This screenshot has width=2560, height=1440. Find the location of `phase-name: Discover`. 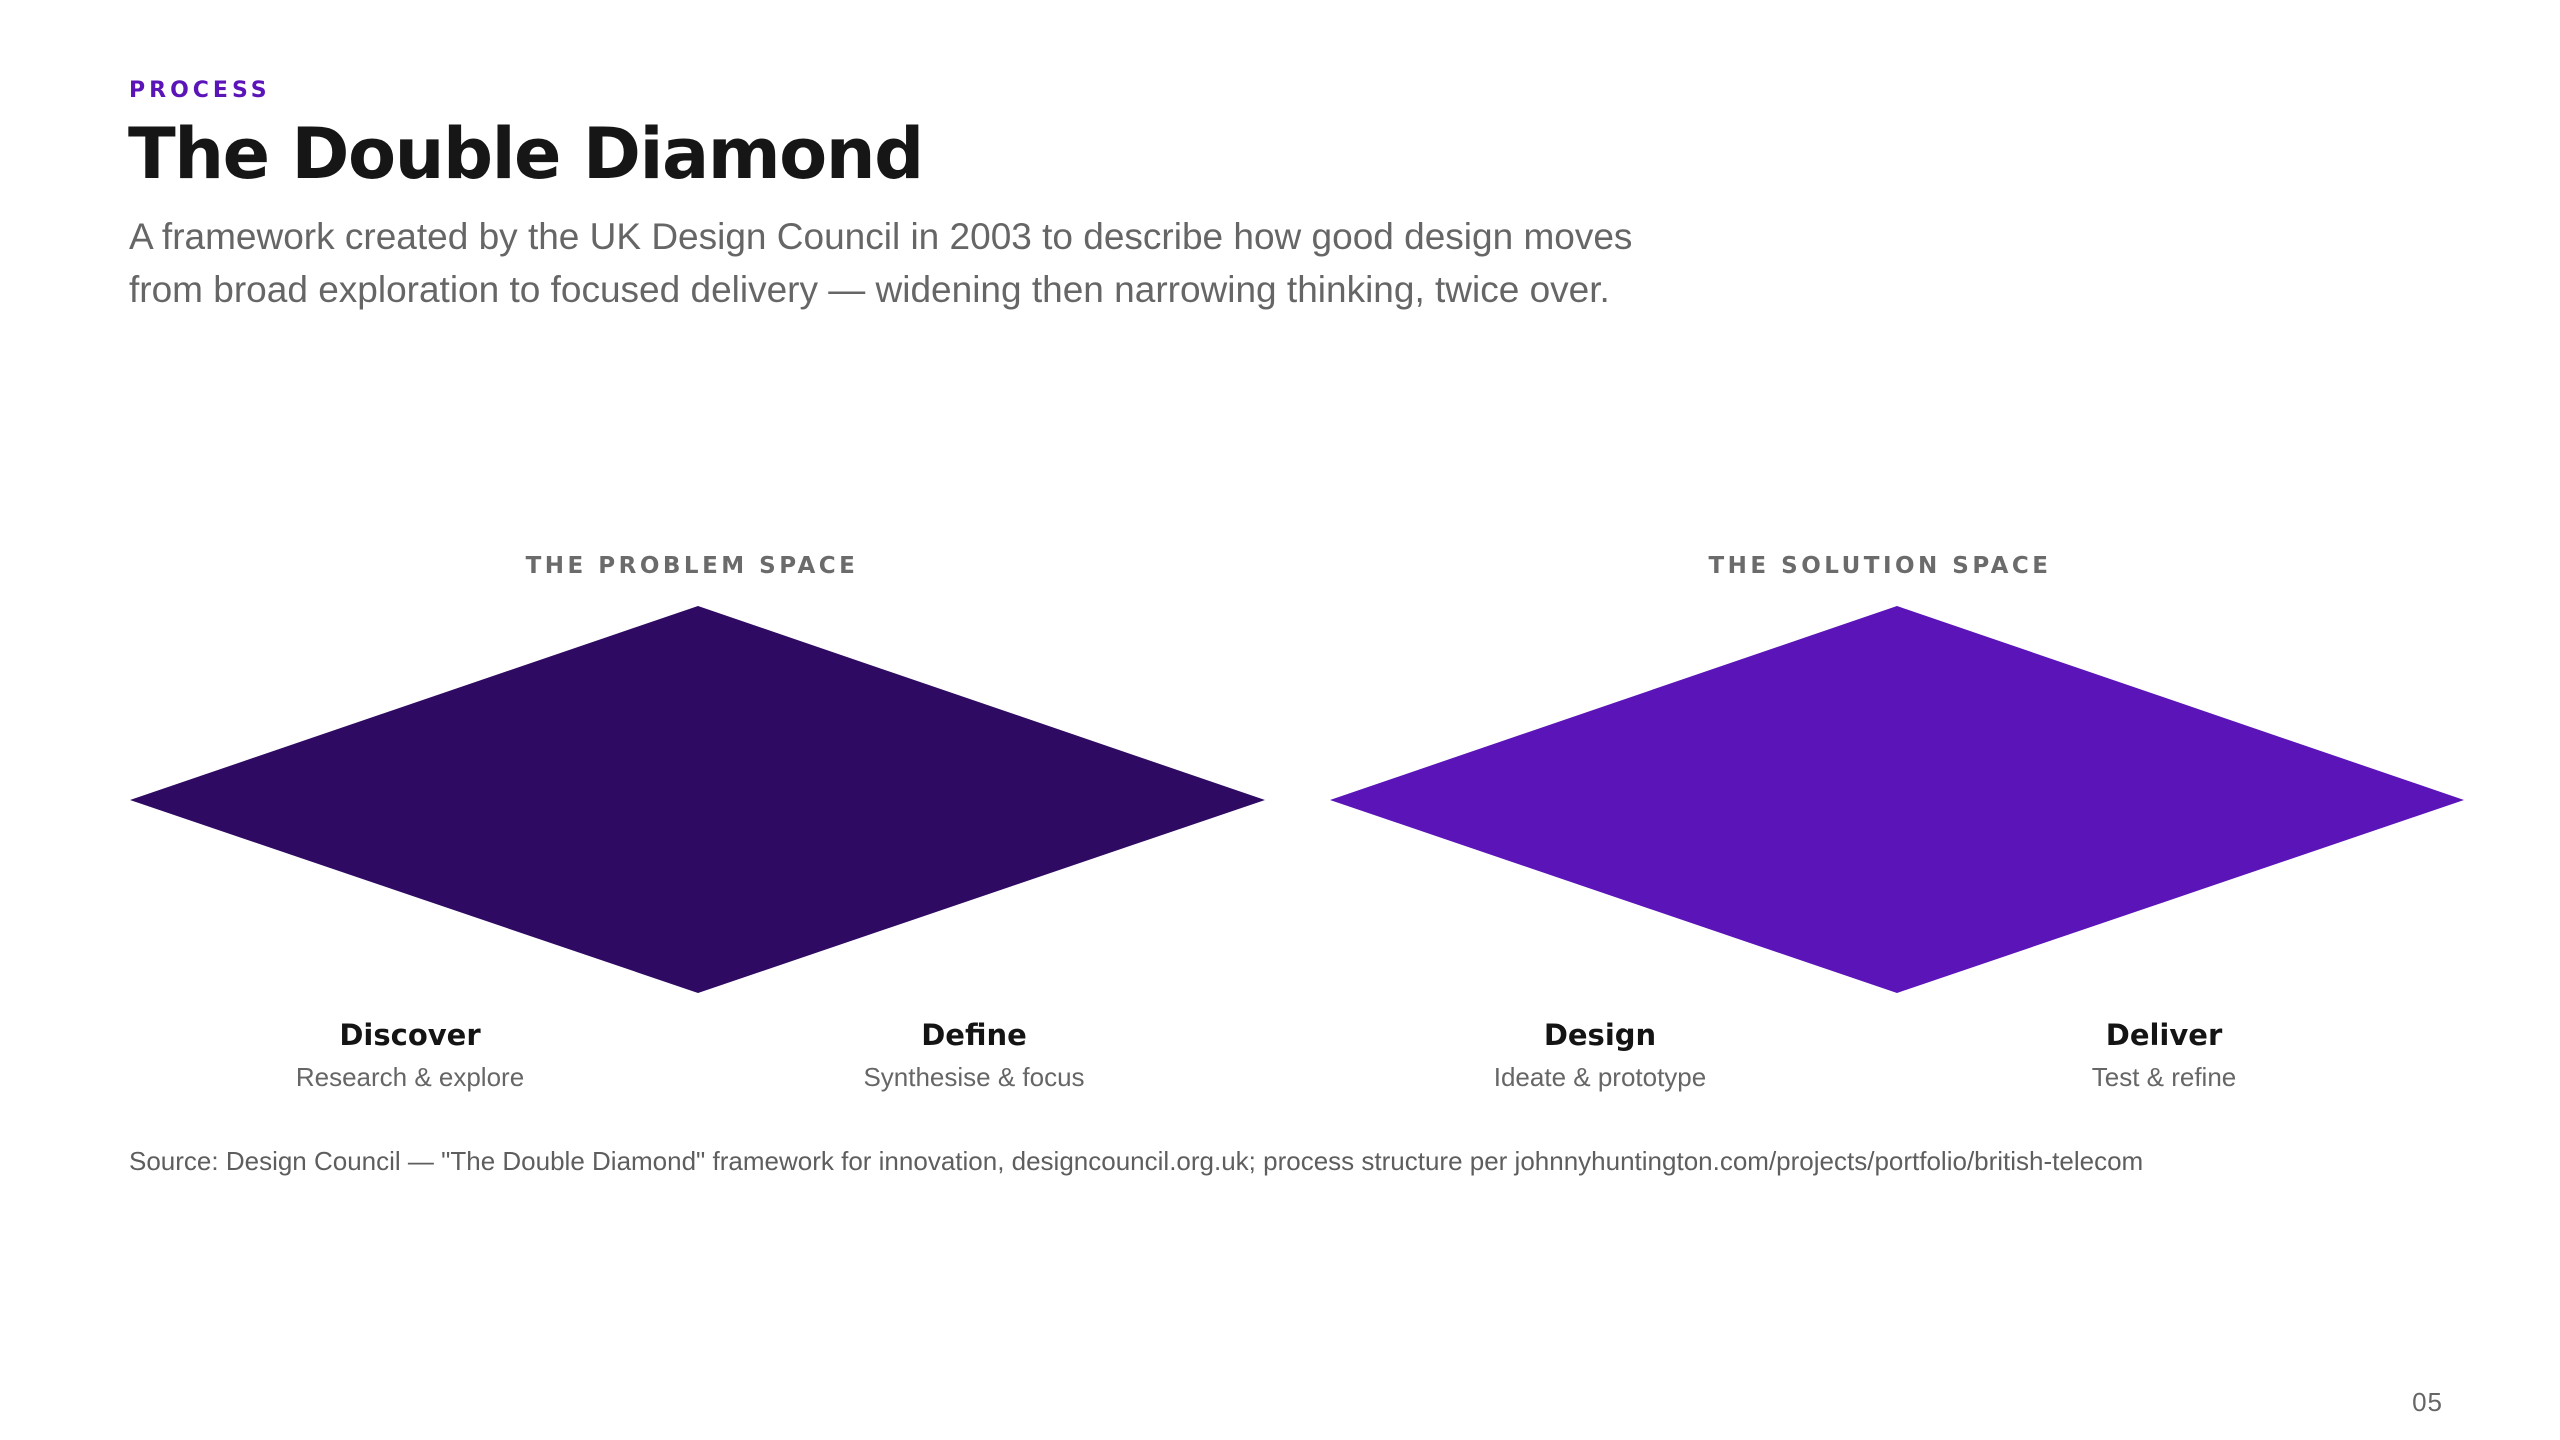

phase-name: Discover is located at coordinates (410, 1035).